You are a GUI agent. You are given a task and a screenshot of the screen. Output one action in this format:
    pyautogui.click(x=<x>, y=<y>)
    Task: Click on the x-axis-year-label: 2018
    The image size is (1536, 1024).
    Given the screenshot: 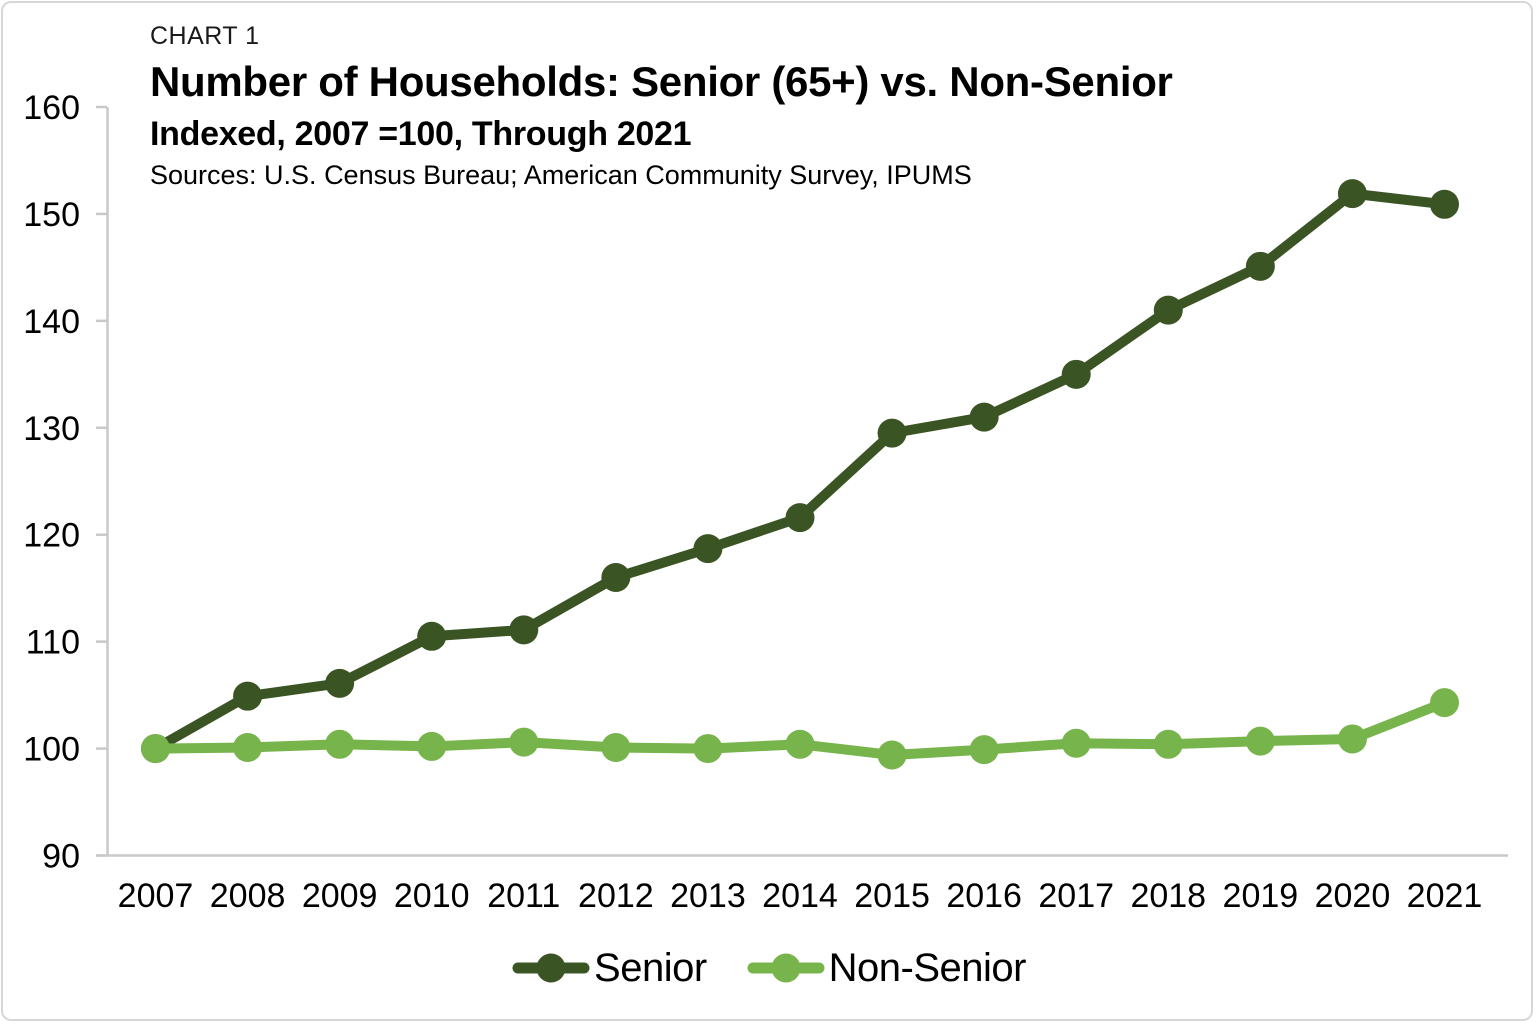 What is the action you would take?
    pyautogui.click(x=1168, y=896)
    